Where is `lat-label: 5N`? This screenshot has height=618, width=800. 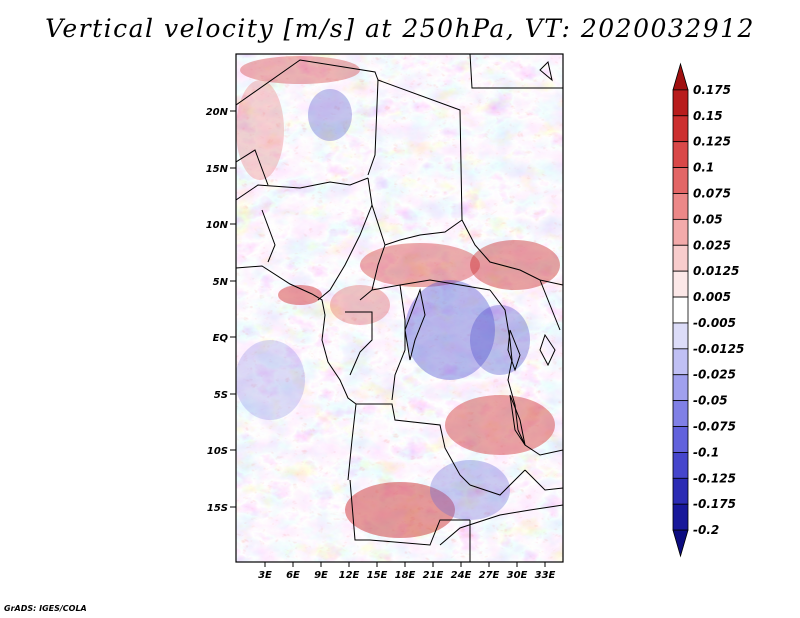 lat-label: 5N is located at coordinates (221, 282).